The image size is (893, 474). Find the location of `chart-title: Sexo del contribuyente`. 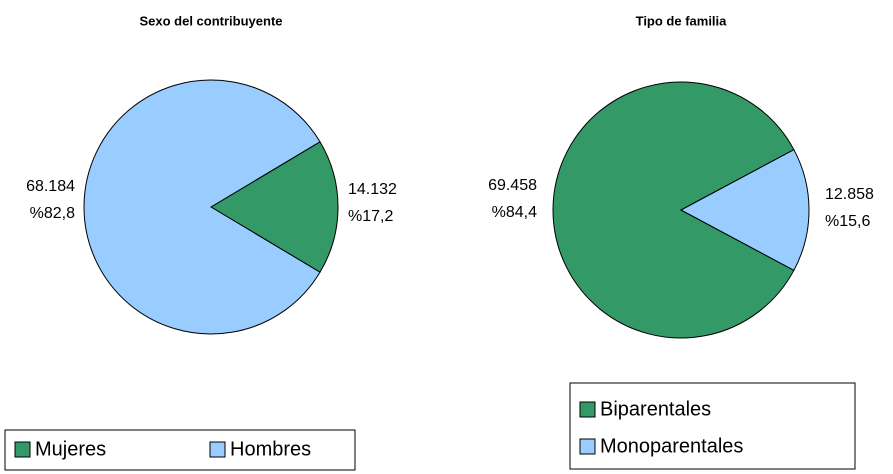

chart-title: Sexo del contribuyente is located at coordinates (210, 20).